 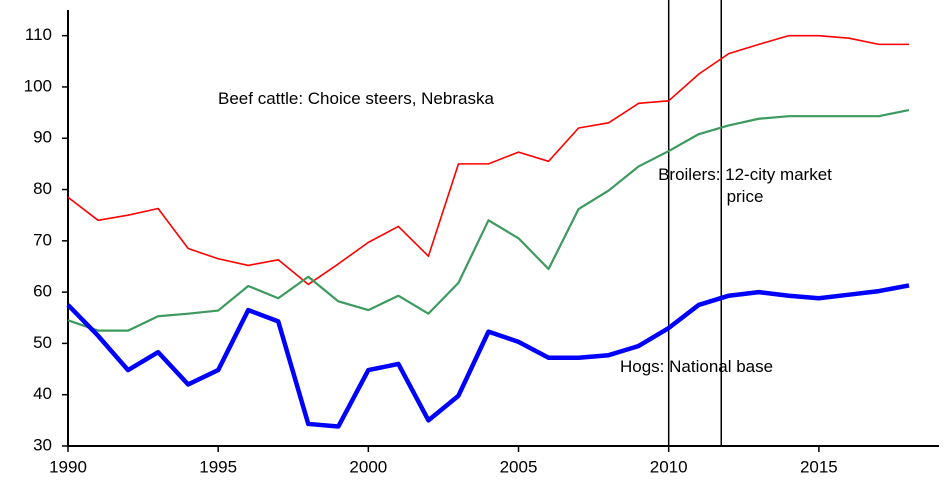 What do you see at coordinates (42, 188) in the screenshot?
I see `y-tick-label: 80` at bounding box center [42, 188].